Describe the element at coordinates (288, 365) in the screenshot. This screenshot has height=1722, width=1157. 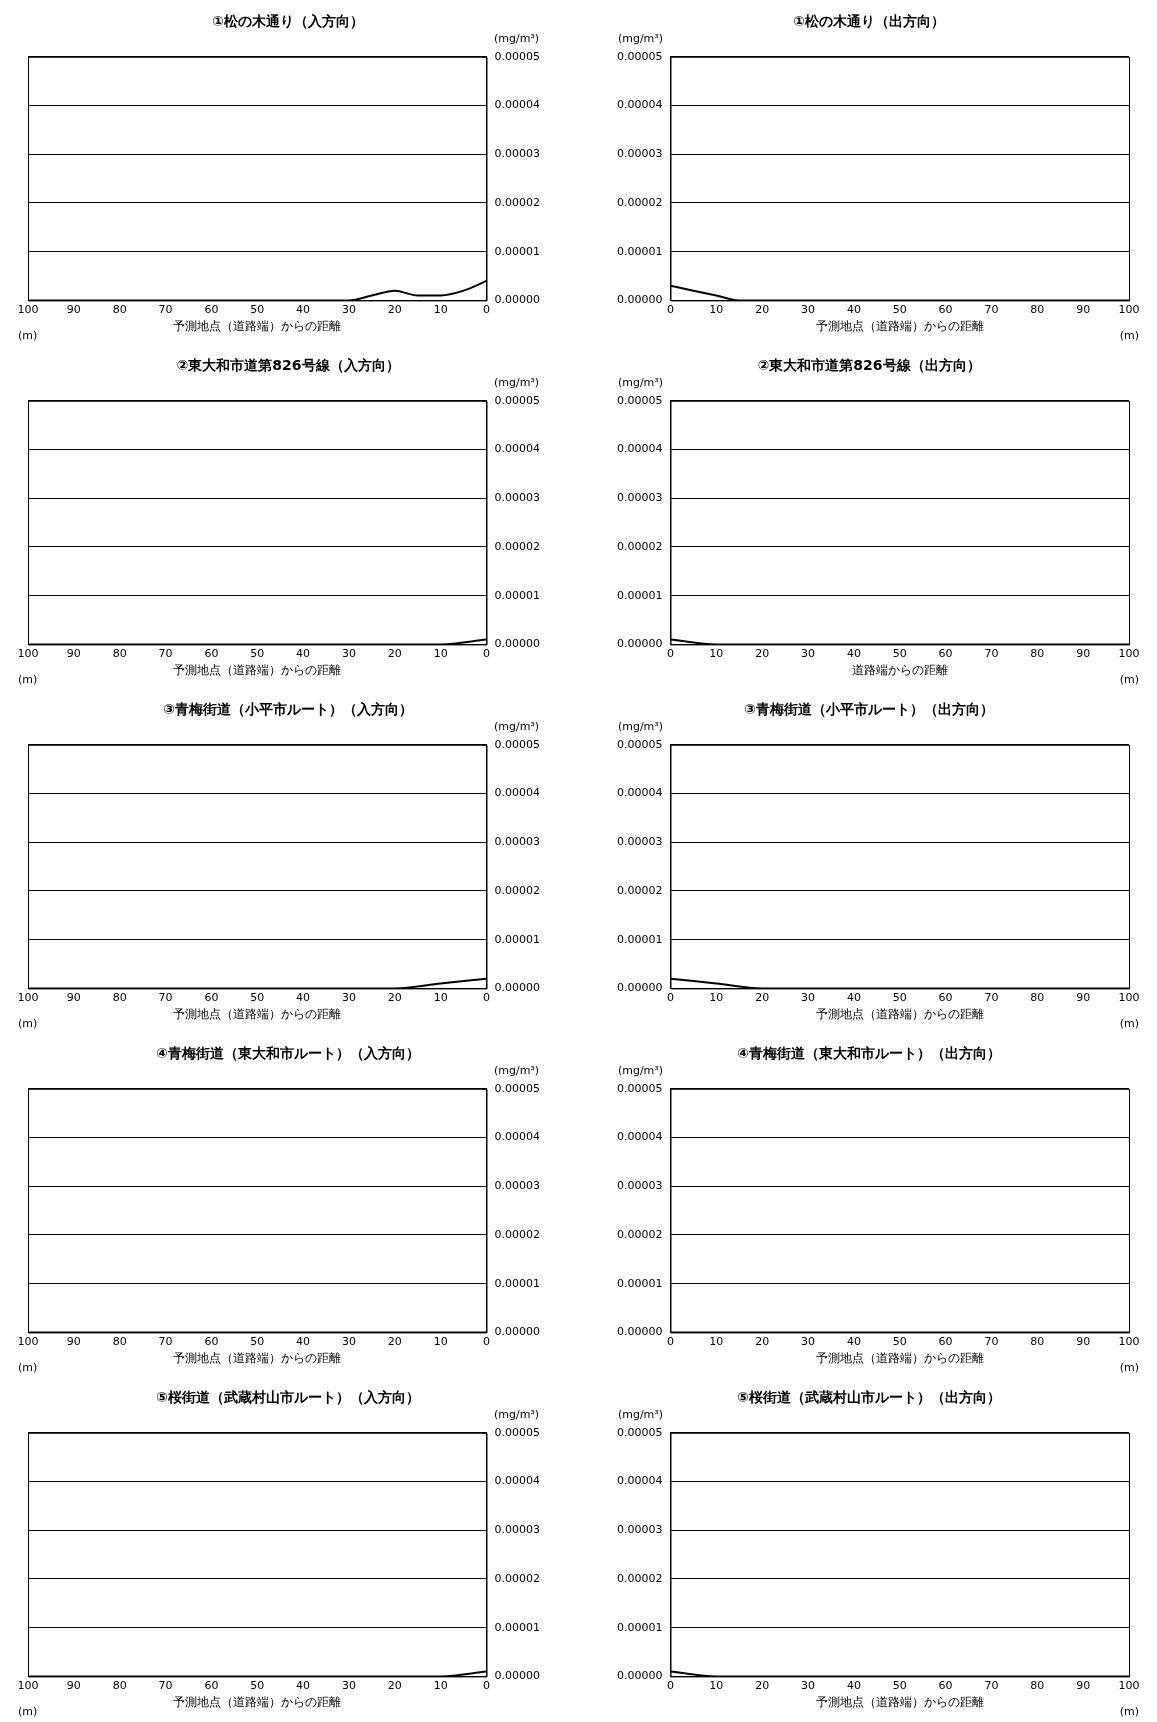
I see `chart-title: ②東大和市道第826号線（入方向）` at that location.